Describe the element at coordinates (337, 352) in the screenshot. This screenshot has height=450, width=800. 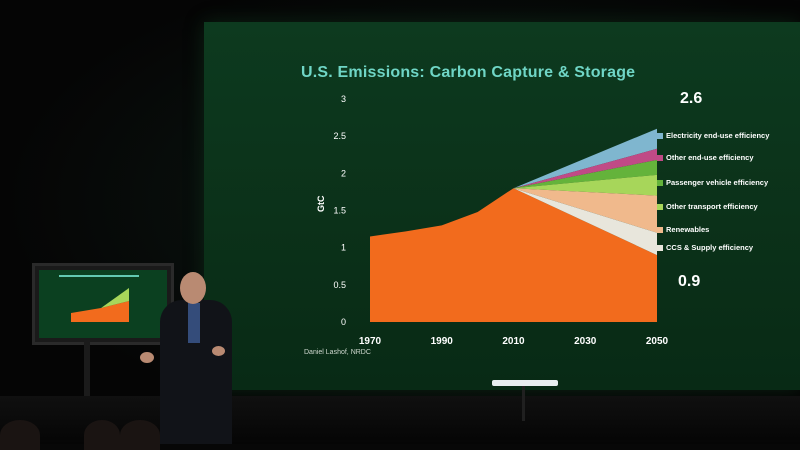
I see `source-credit: Daniel Lashof, NRDC` at that location.